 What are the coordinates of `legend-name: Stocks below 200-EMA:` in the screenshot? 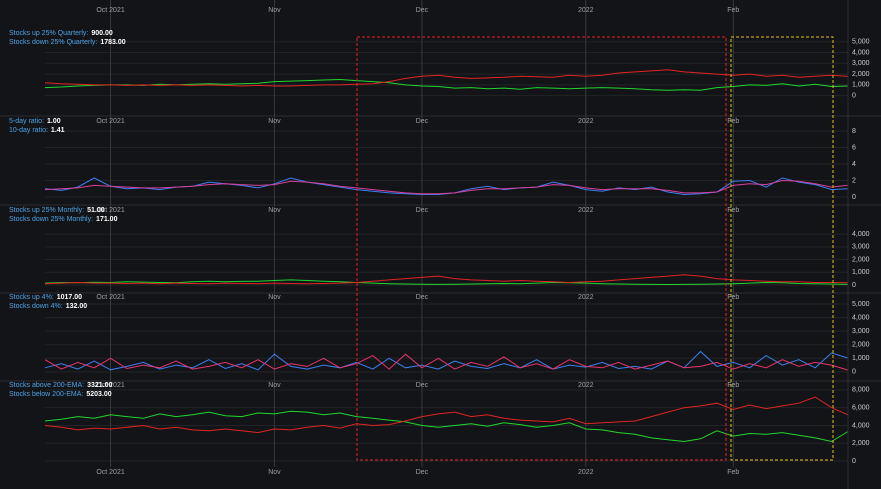 It's located at (46, 394).